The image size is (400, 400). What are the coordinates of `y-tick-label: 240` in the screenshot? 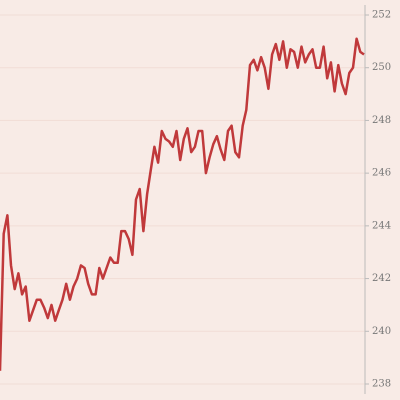 It's located at (381, 331).